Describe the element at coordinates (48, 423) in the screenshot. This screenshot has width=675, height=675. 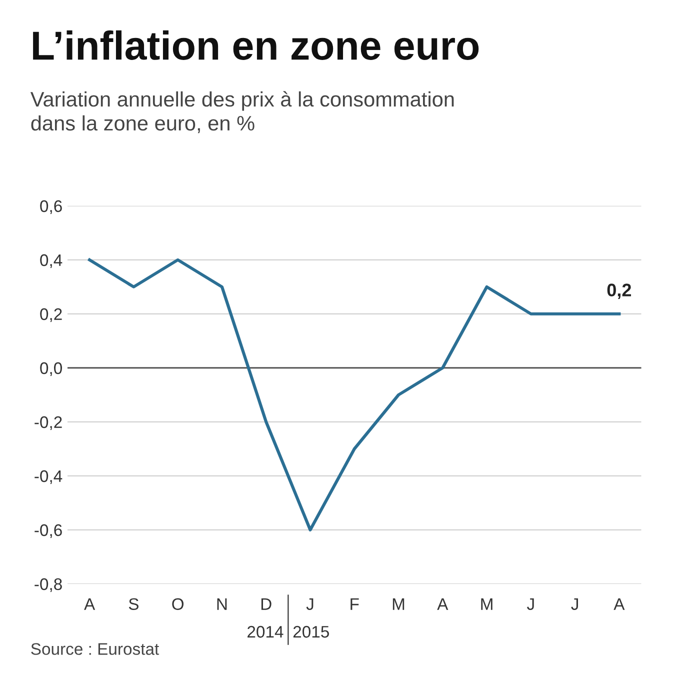
I see `y-tick-label: -0,2` at that location.